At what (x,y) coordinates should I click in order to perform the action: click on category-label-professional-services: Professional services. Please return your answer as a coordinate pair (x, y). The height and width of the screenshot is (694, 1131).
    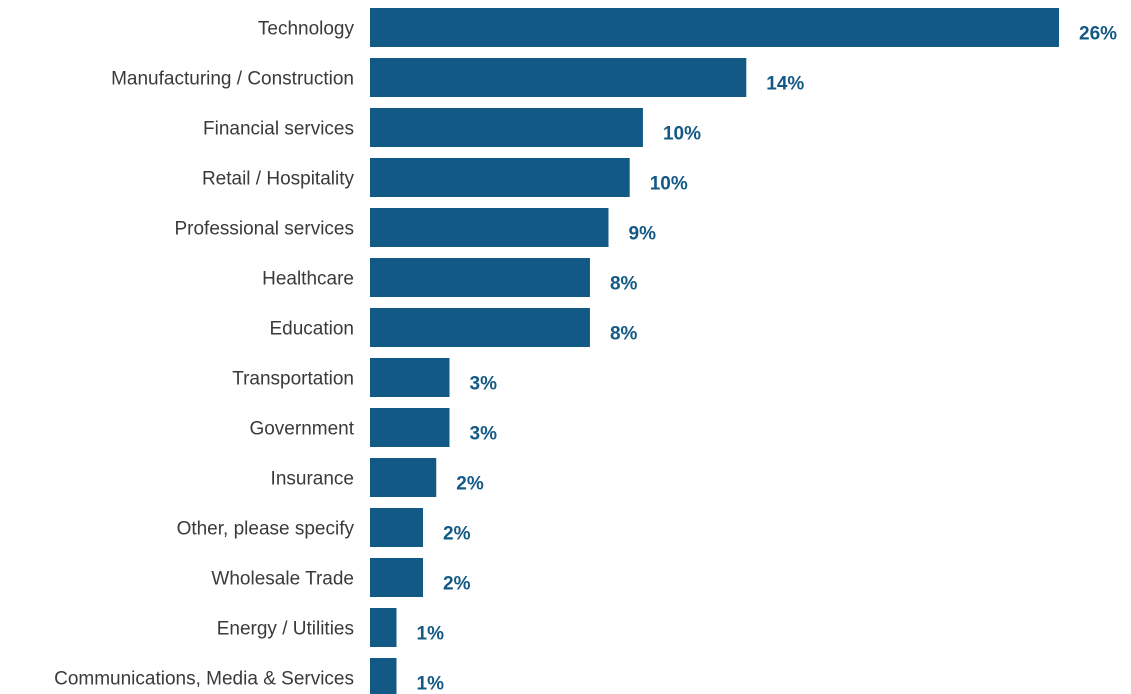
    Looking at the image, I should click on (264, 229).